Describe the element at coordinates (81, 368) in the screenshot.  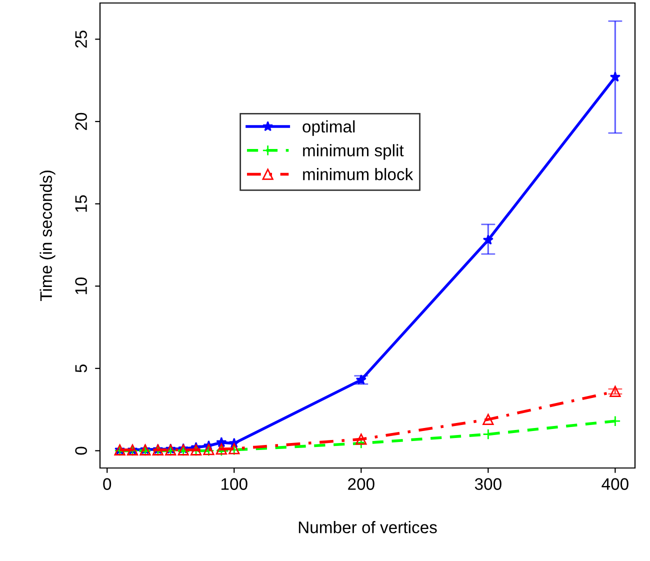
I see `y-tick-label: 5` at that location.